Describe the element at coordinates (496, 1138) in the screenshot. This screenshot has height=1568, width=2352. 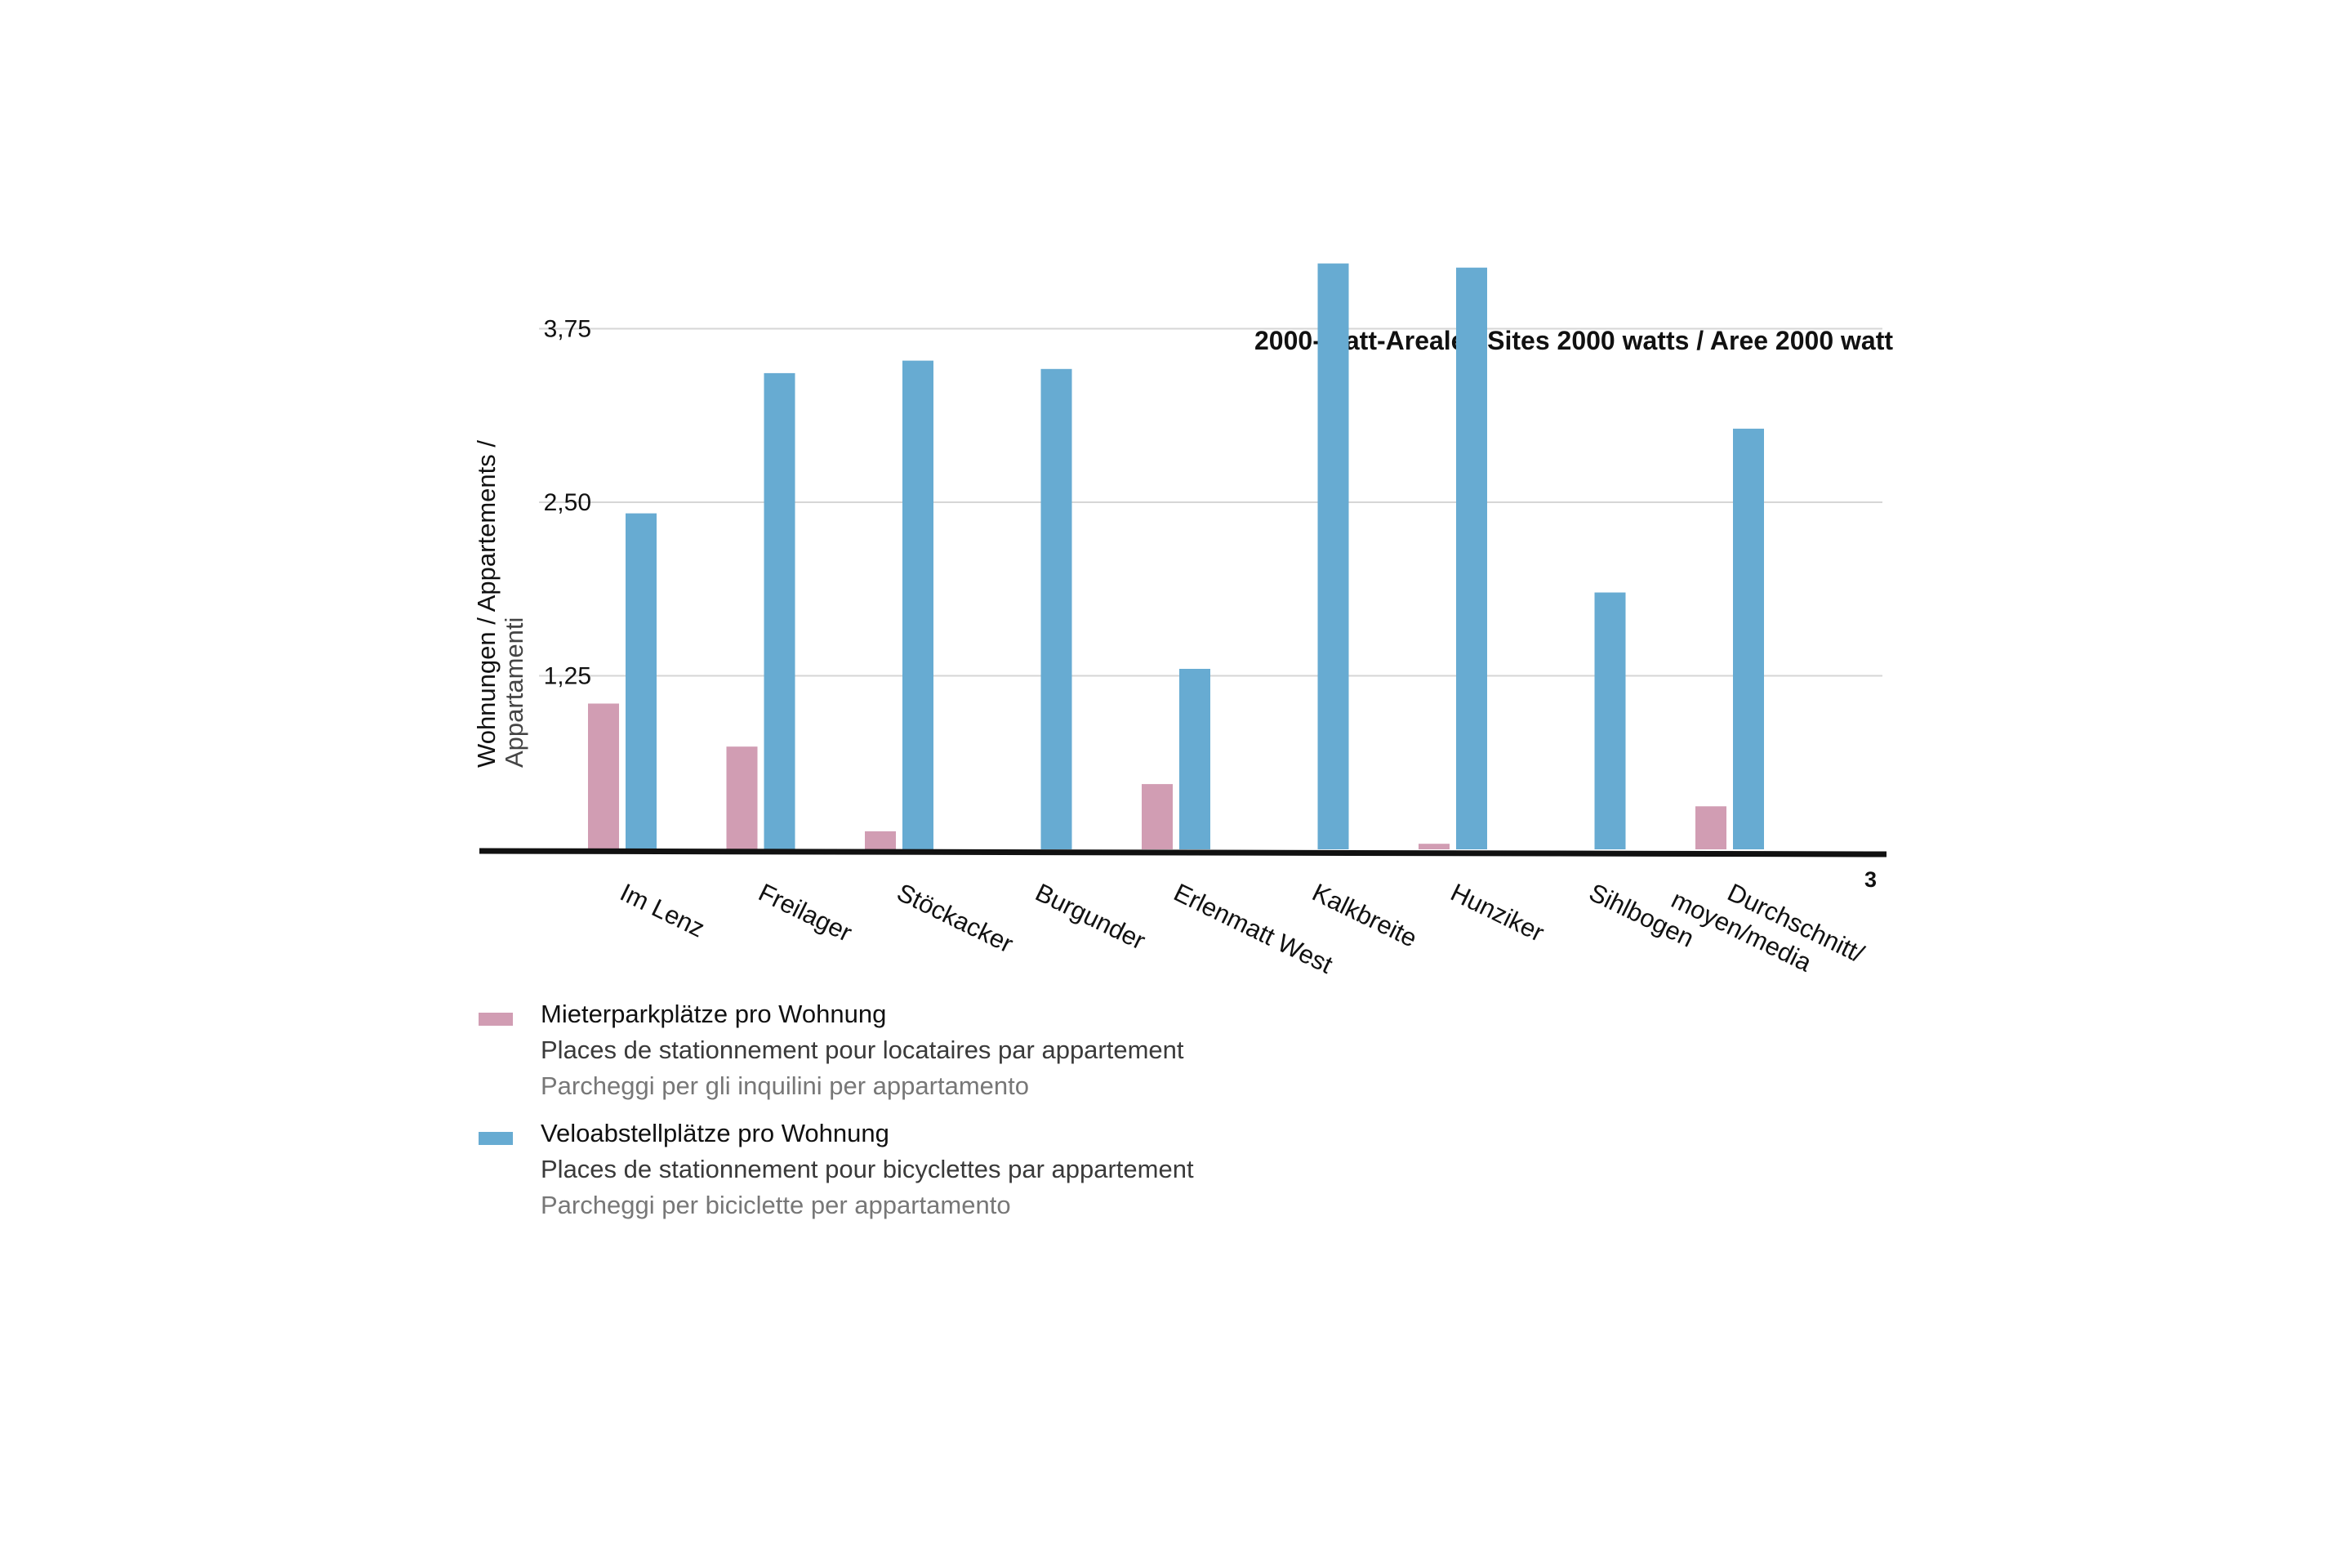
I see `legend-swatch-bicycle` at that location.